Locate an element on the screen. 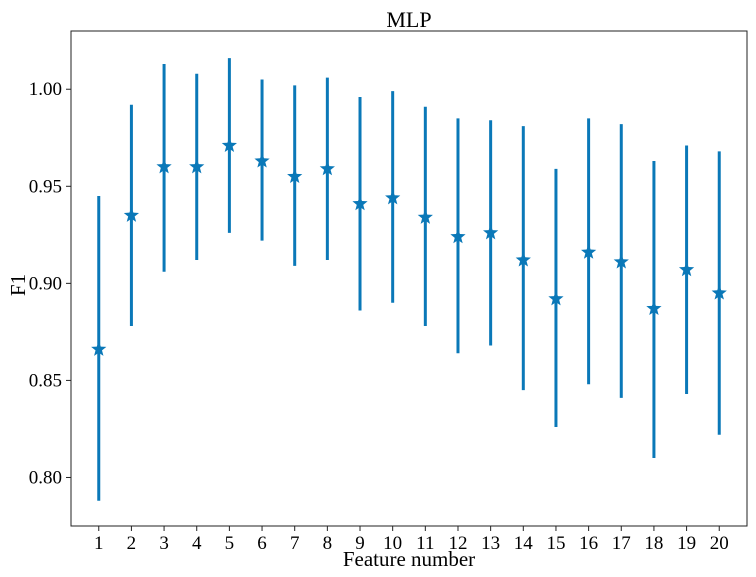 The height and width of the screenshot is (577, 756). x-tick-label: 10 is located at coordinates (392, 543).